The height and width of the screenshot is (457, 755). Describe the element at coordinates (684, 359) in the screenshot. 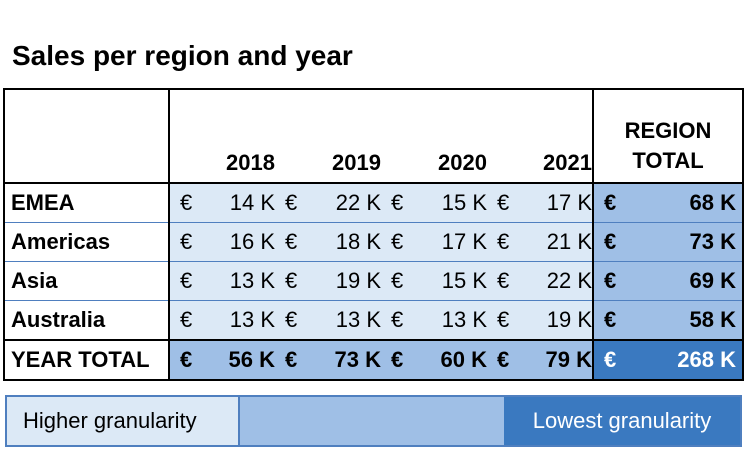

I see `grand-total-cell: 268 K` at that location.